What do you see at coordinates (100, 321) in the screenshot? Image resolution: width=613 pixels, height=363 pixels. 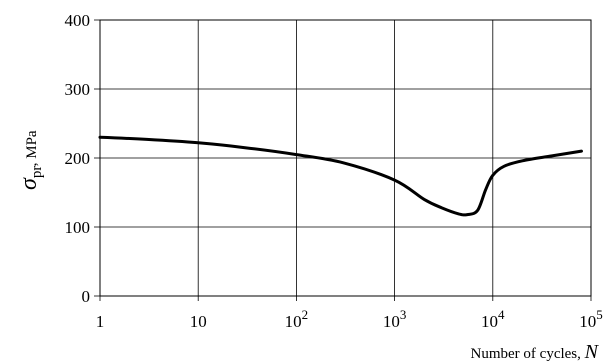 I see `x-tick-label: 1` at bounding box center [100, 321].